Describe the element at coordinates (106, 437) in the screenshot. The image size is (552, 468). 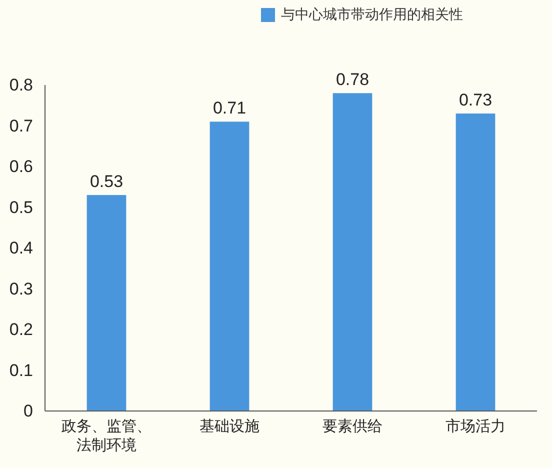
I see `x-tick-label: 政务、监管、法制环境` at that location.